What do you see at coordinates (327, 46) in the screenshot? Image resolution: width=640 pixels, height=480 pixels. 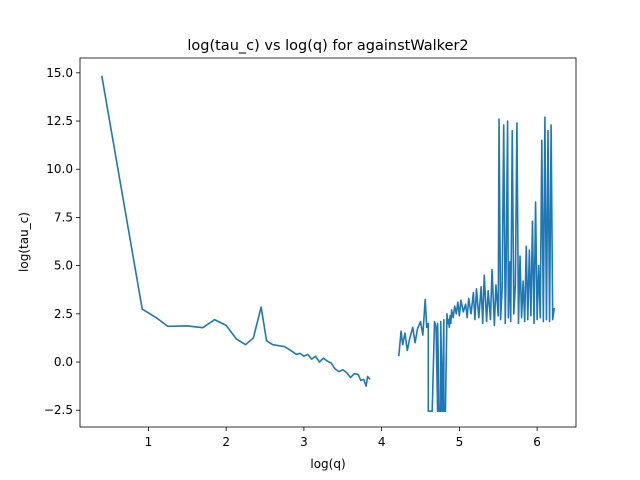 I see `chart-title: log(tau_c) vs log(q) for againstWalker2` at bounding box center [327, 46].